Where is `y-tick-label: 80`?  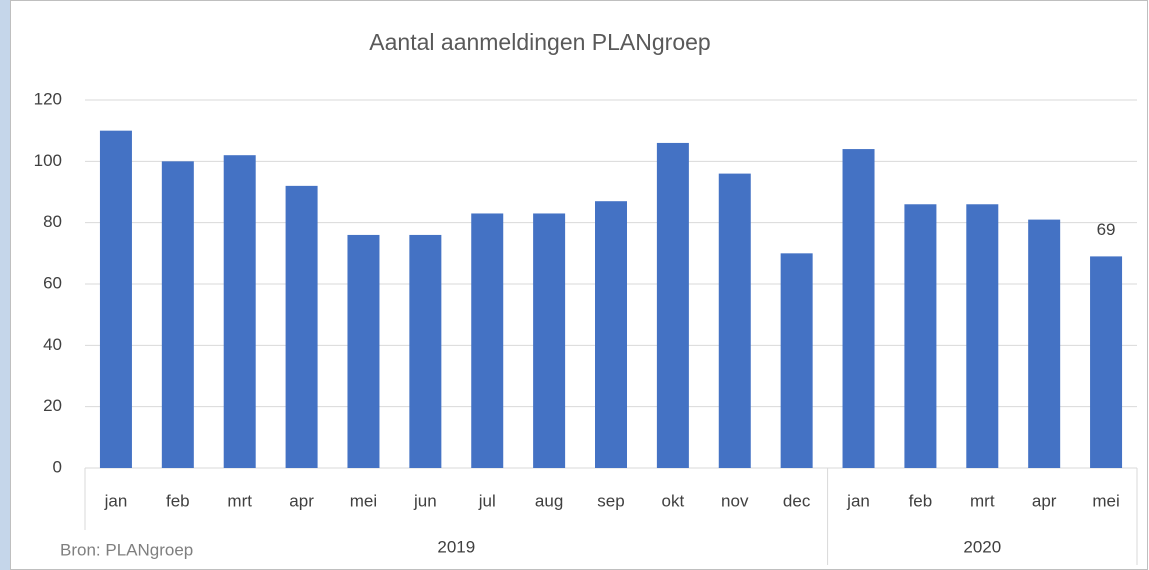 y-tick-label: 80 is located at coordinates (52, 221).